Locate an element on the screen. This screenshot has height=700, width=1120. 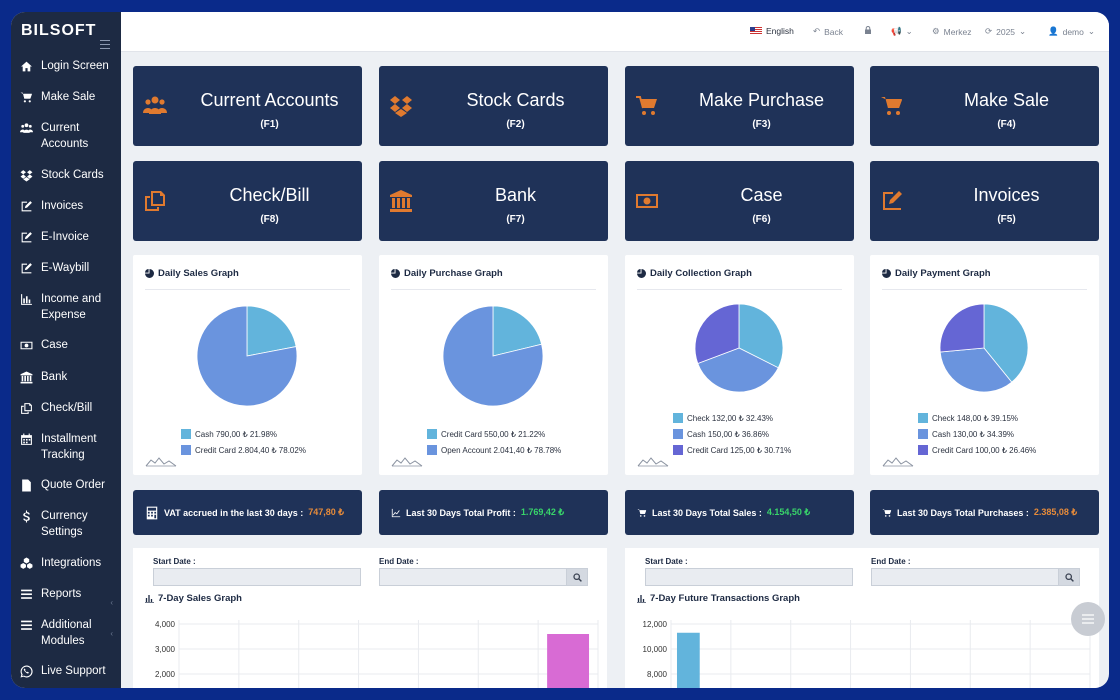
legend-item: Credit Card 100,00 ₺ 26.46% is located at coordinates (977, 450).